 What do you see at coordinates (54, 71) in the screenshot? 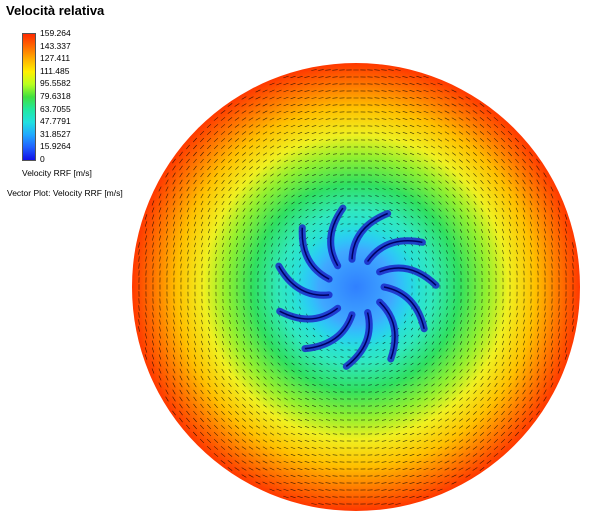
I see `legend-tick-label: 111.485` at bounding box center [54, 71].